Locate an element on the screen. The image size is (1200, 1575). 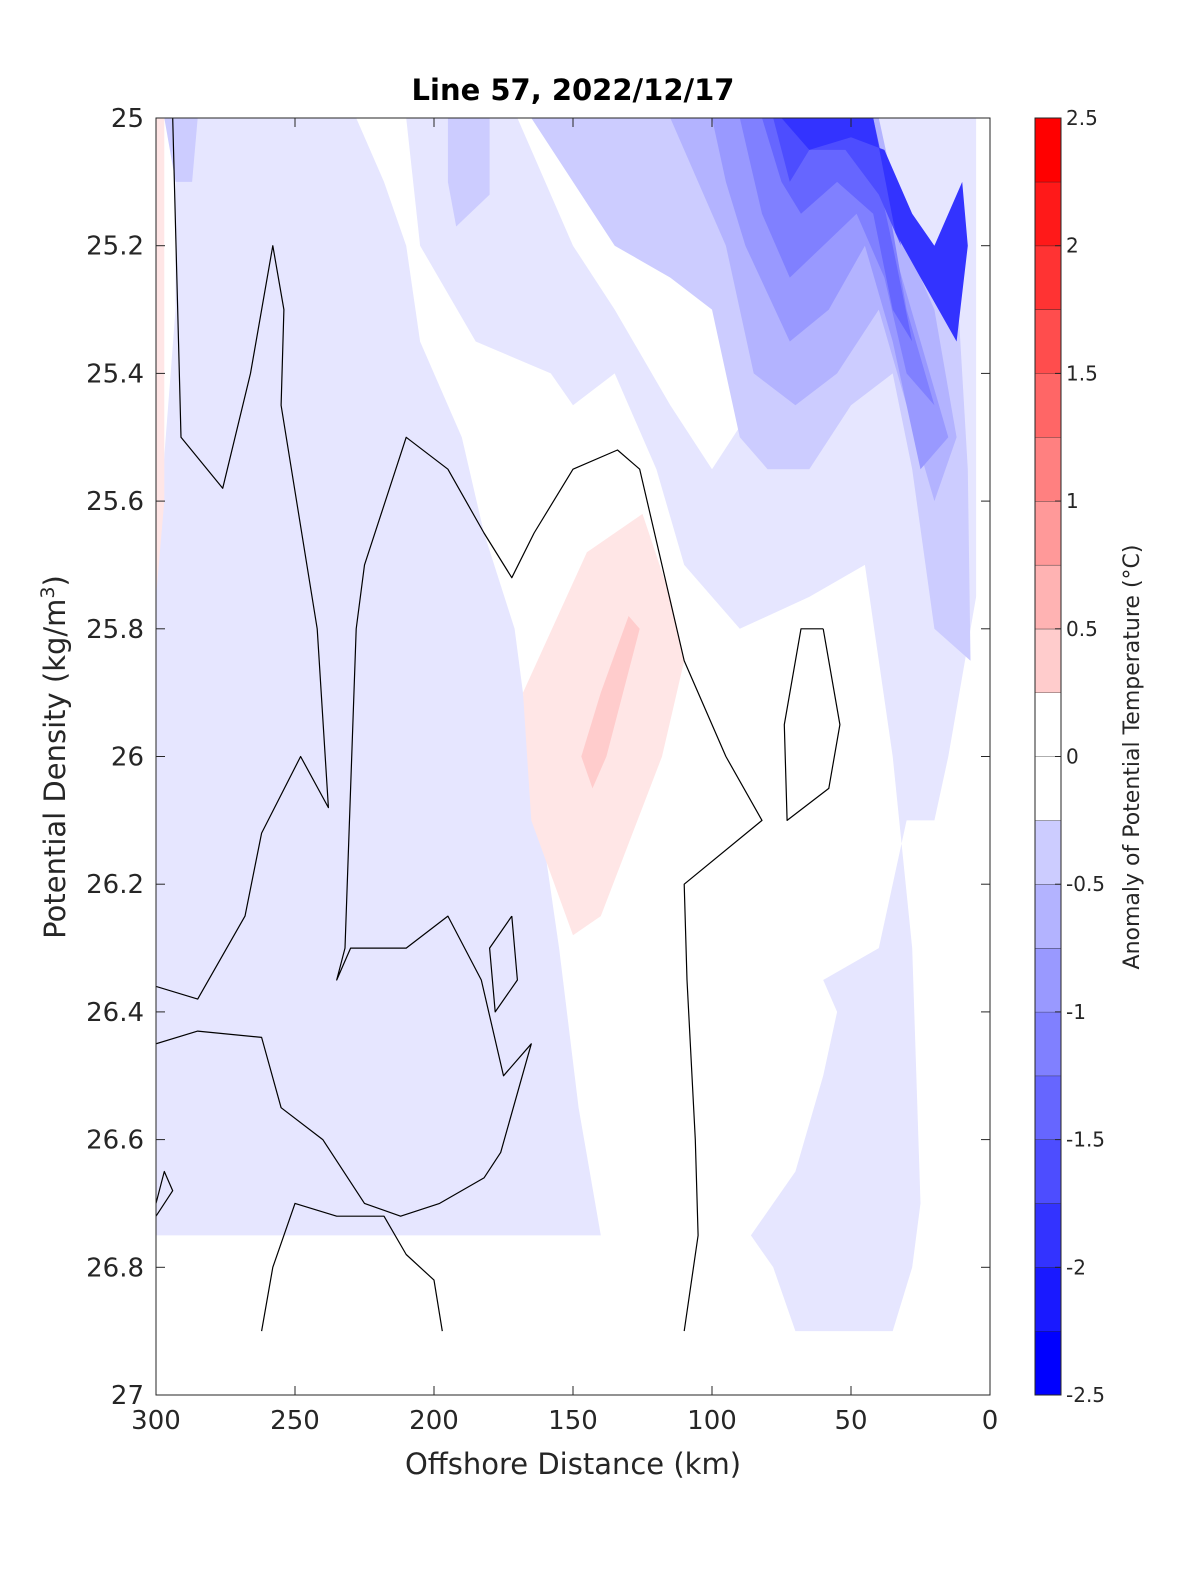
y-axis-label-close: ) is located at coordinates (55, 580).